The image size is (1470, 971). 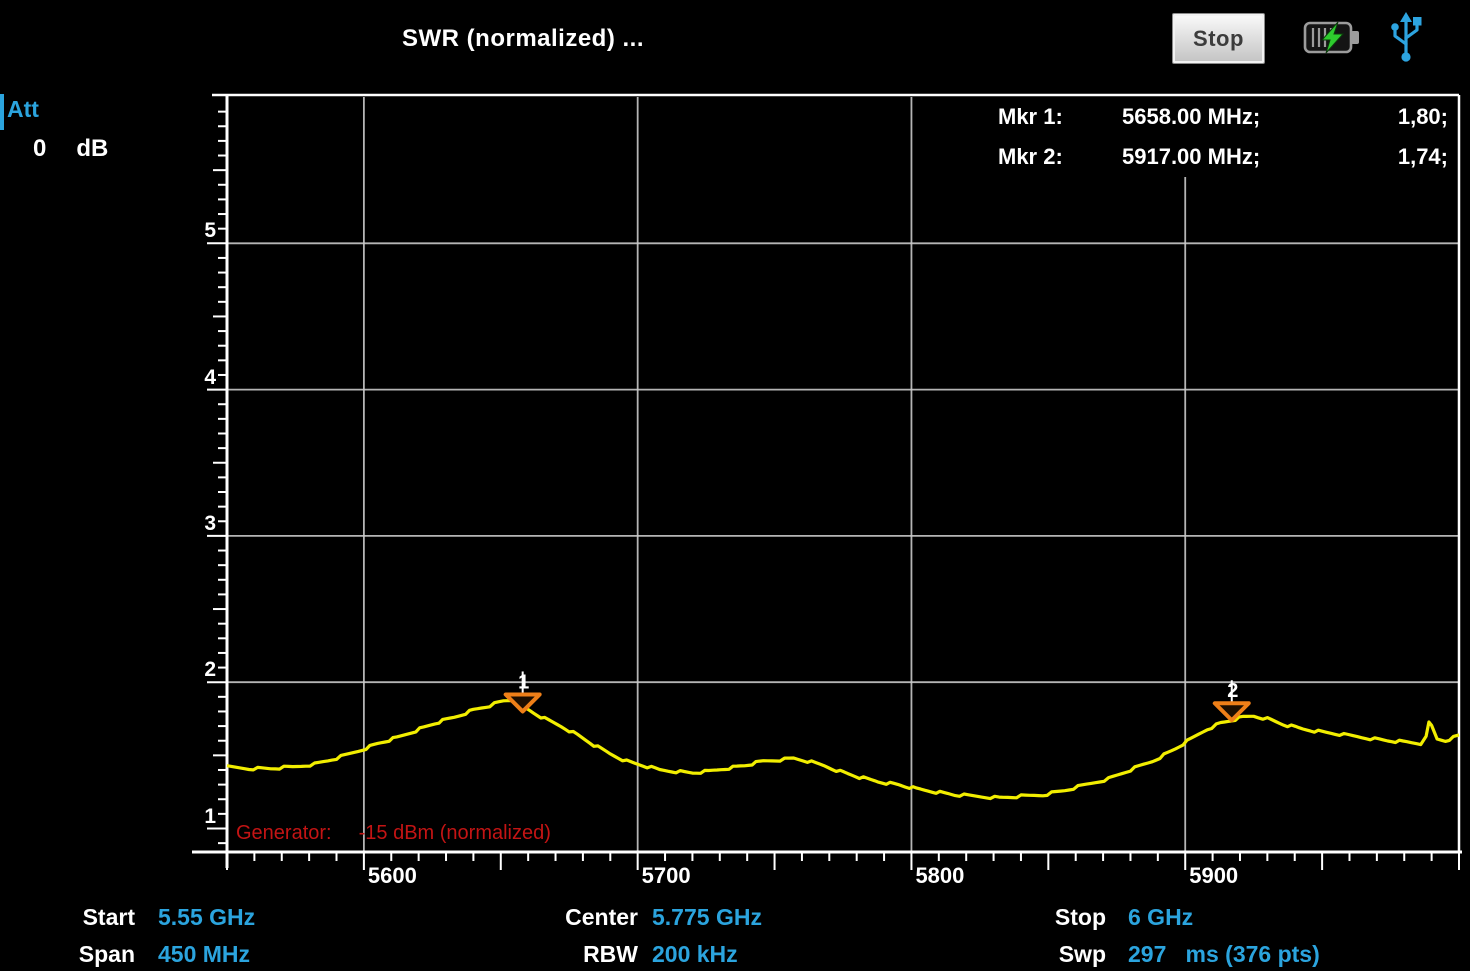 What do you see at coordinates (1422, 116) in the screenshot?
I see `marker-1-value: 1,80;` at bounding box center [1422, 116].